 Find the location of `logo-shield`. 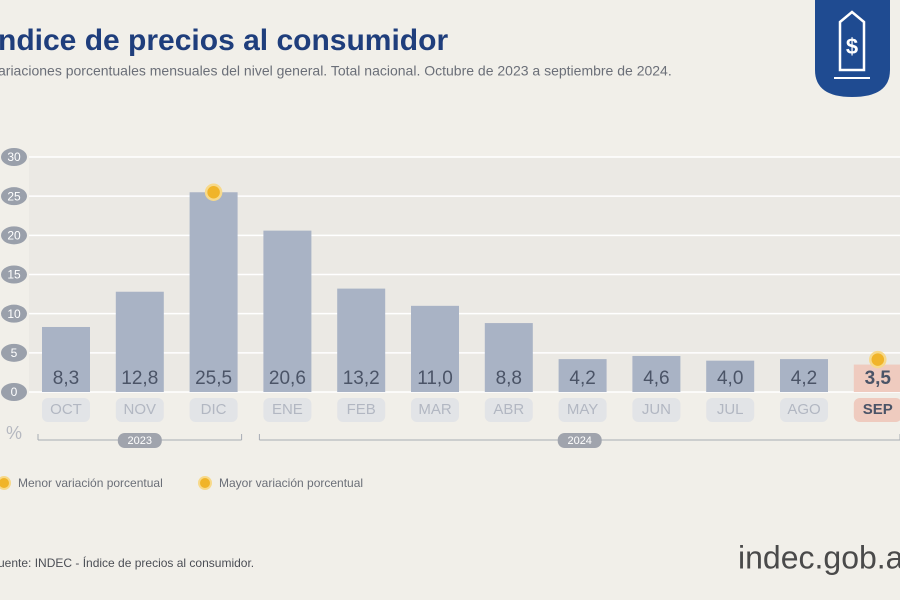

logo-shield is located at coordinates (852, 48).